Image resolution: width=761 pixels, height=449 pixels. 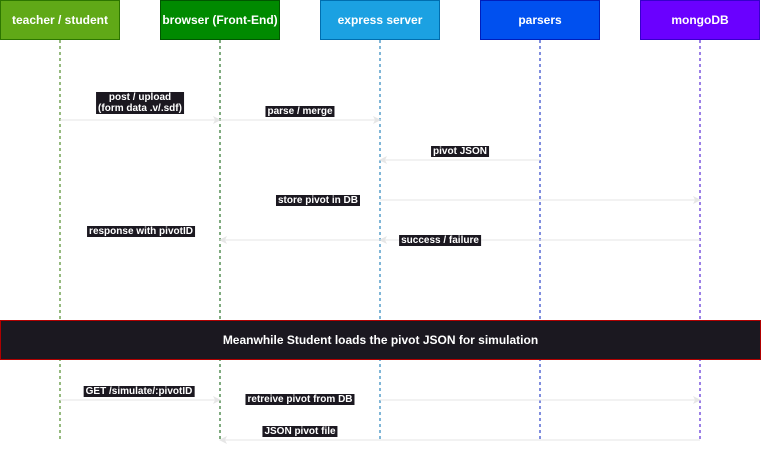 I want to click on message-label: pivot JSON, so click(x=460, y=151).